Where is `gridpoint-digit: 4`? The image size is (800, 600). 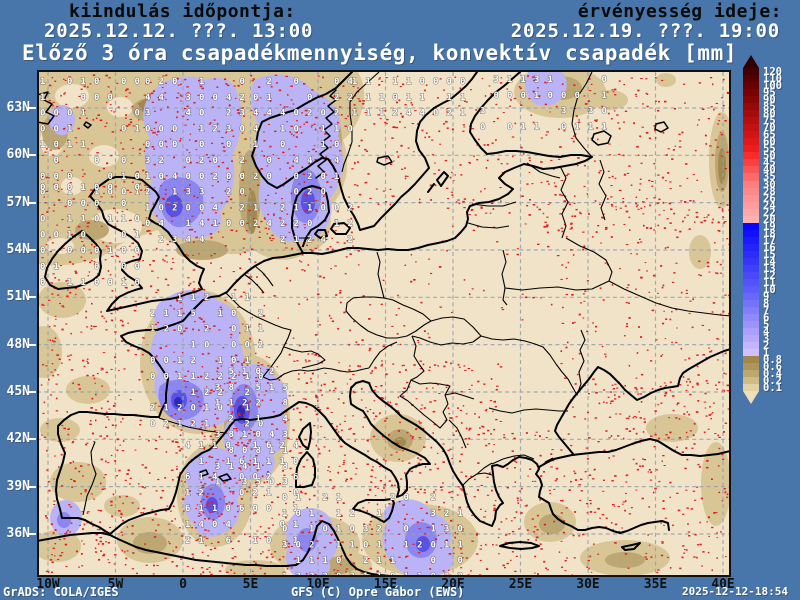
gridpoint-digit: 4 is located at coordinates (270, 224).